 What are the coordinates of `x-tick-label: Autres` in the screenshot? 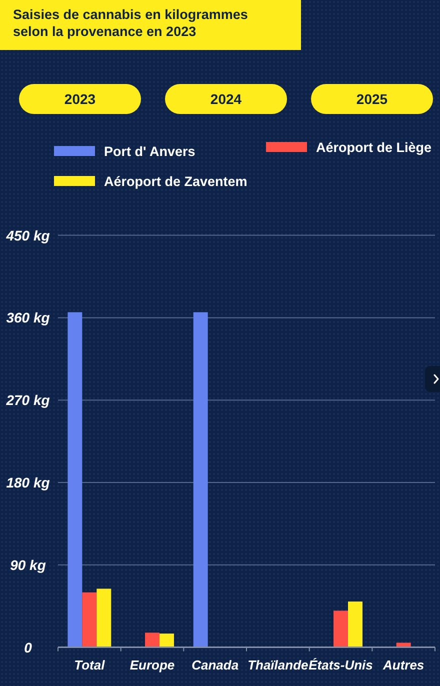 It's located at (403, 664).